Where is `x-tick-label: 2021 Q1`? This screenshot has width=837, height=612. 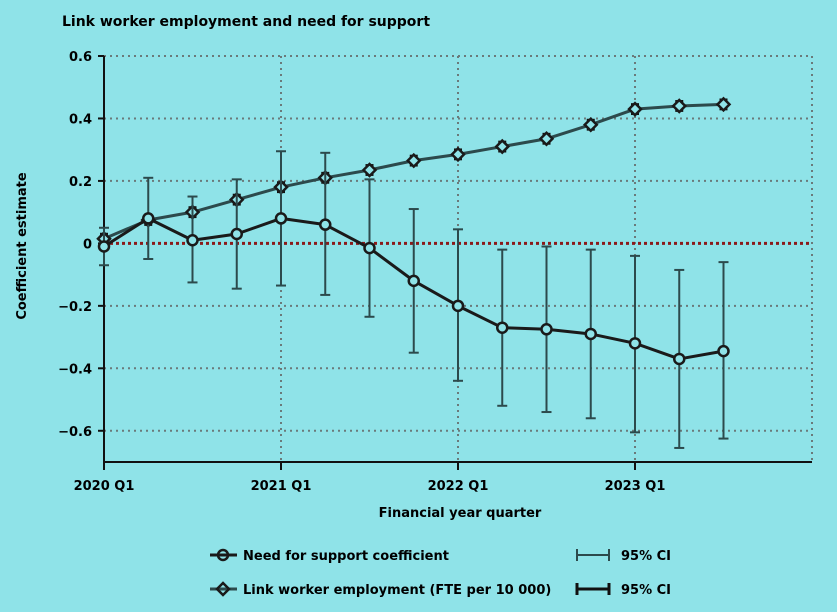 x-tick-label: 2021 Q1 is located at coordinates (281, 486).